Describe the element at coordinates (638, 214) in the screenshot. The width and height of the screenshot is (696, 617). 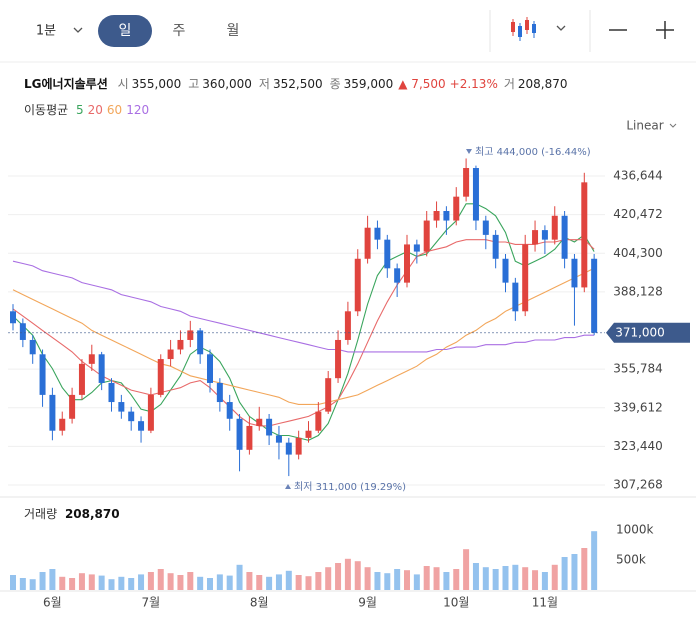
I see `y-tick-label: 420,472` at that location.